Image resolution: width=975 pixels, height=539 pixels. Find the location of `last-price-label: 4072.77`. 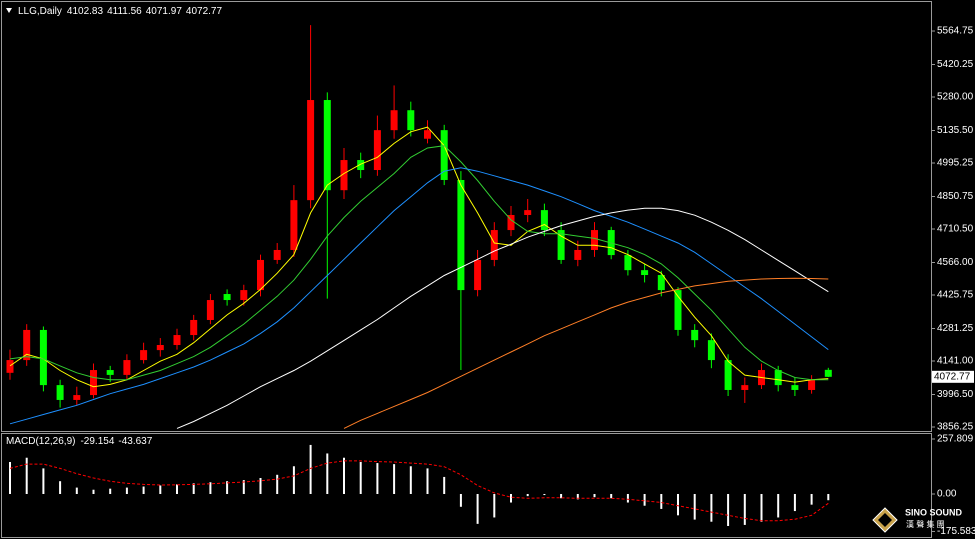

last-price-label: 4072.77 is located at coordinates (952, 376).